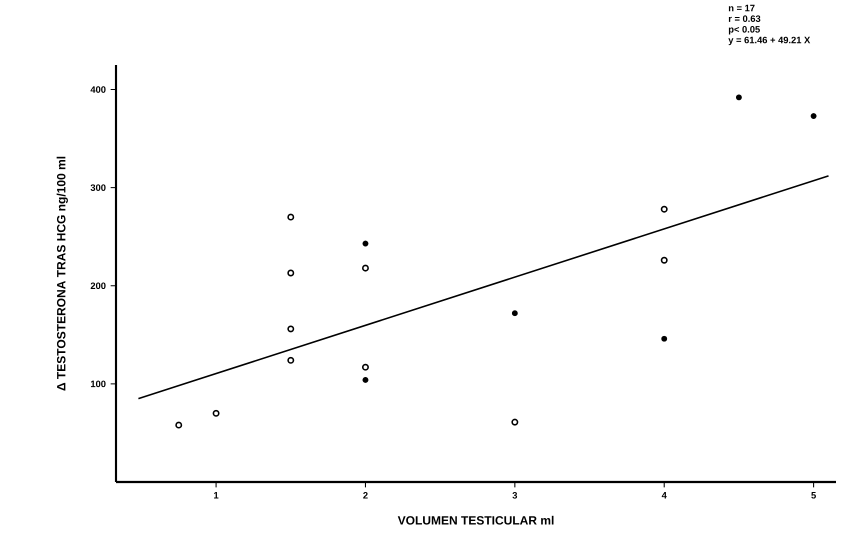  Describe the element at coordinates (476, 520) in the screenshot. I see `x-axis-title: VOLUMEN TESTICULAR ml` at that location.